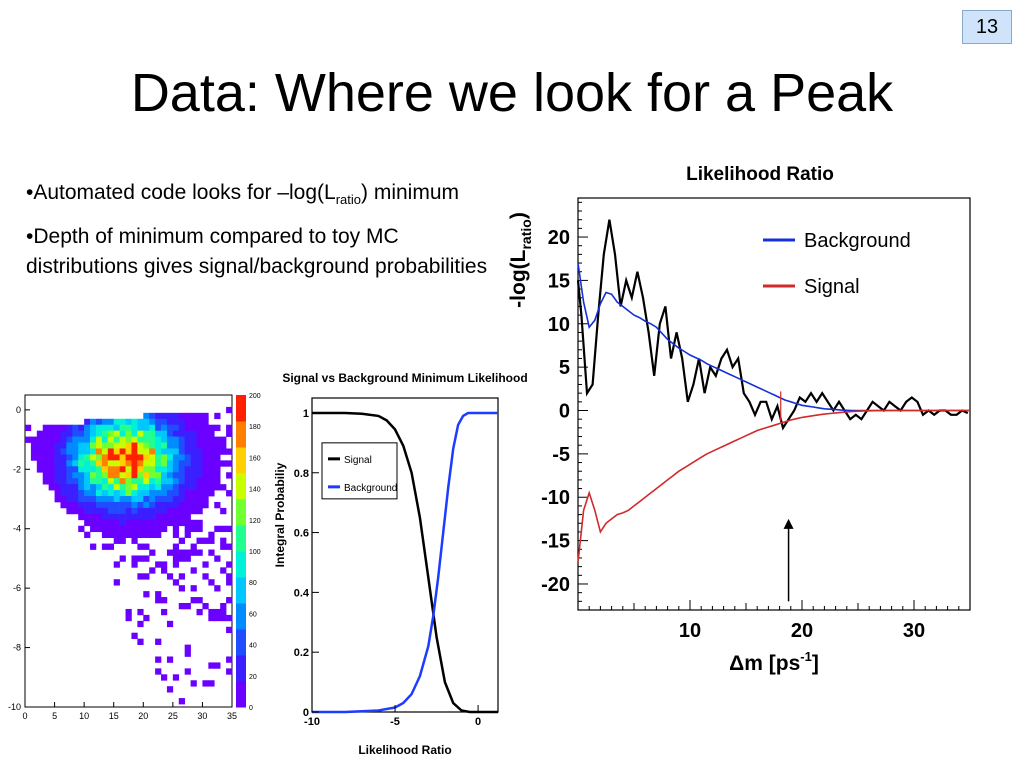 This screenshot has width=1024, height=768. I want to click on x-axis-label-main: Δm [ps, so click(764, 663).